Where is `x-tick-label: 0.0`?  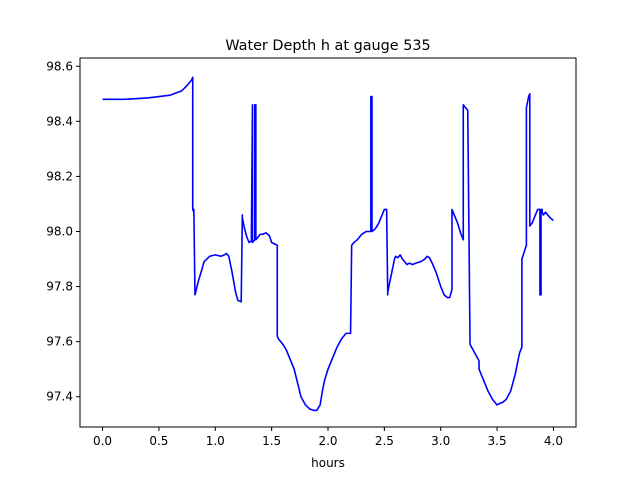
x-tick-label: 0.0 is located at coordinates (102, 441).